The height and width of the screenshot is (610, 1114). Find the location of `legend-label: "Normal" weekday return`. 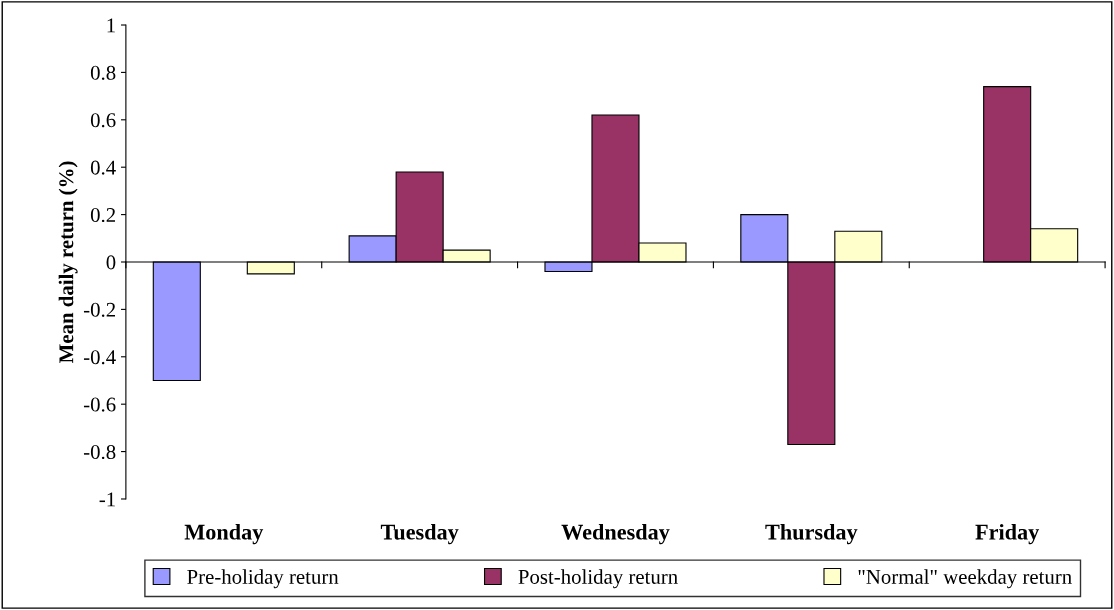

legend-label: "Normal" weekday return is located at coordinates (965, 579).